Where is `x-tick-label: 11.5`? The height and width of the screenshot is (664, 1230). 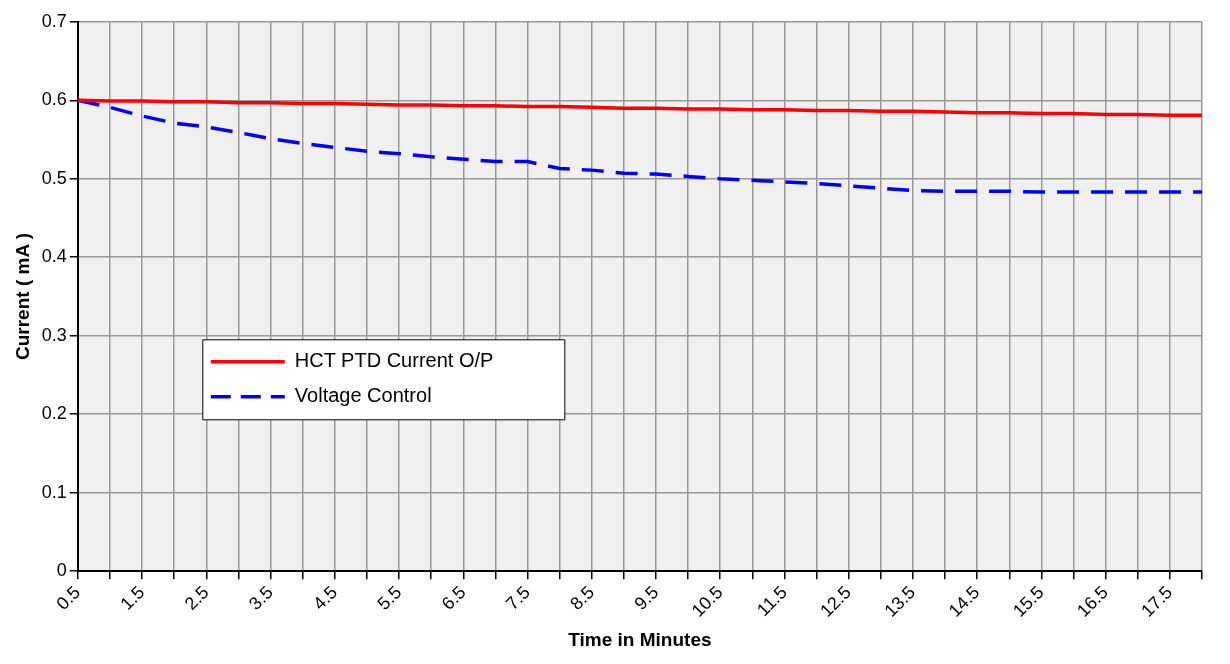
x-tick-label: 11.5 is located at coordinates (771, 600).